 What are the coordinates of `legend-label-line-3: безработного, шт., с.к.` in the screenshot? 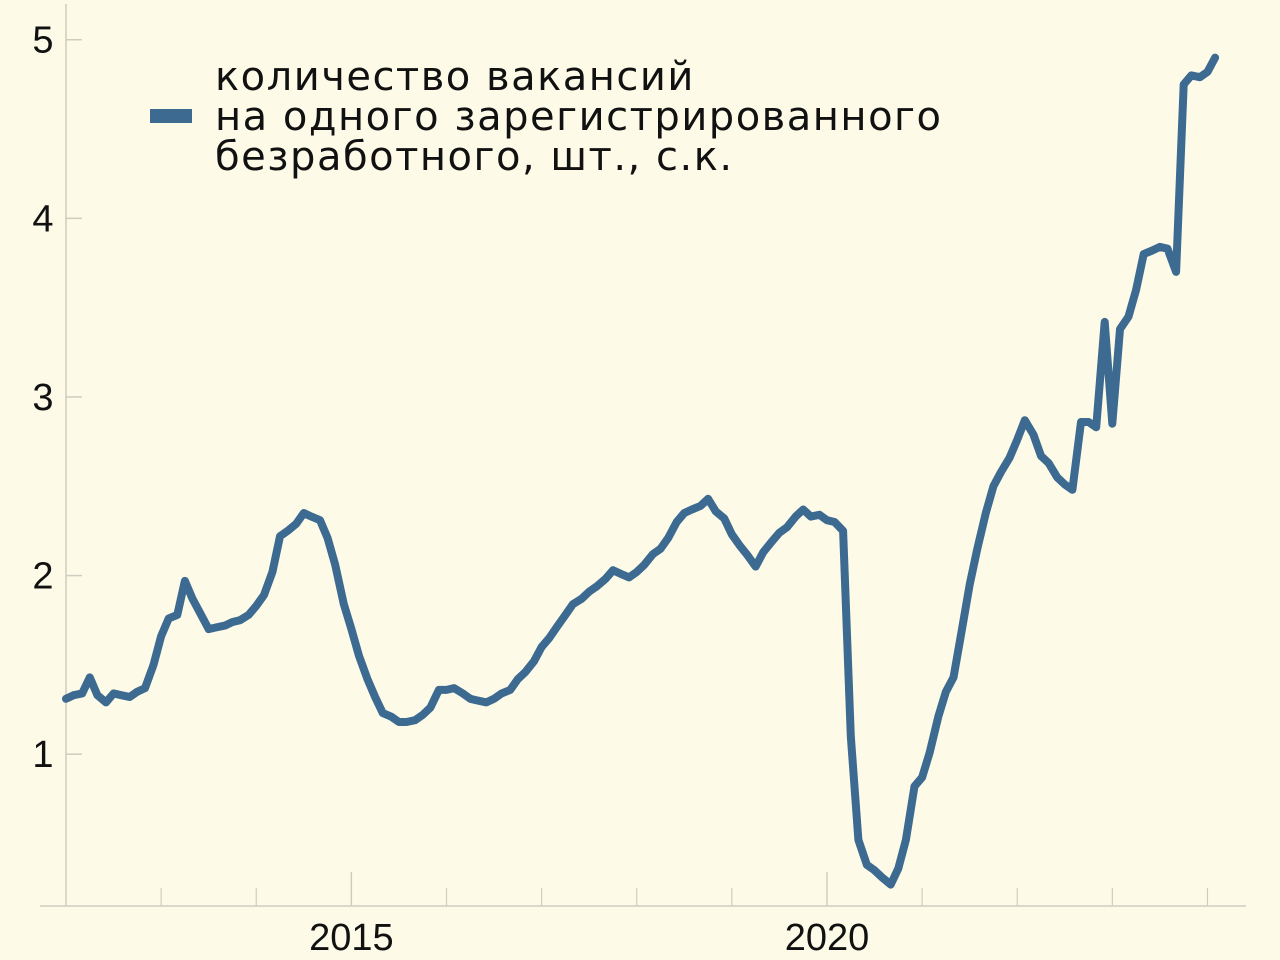 It's located at (474, 157).